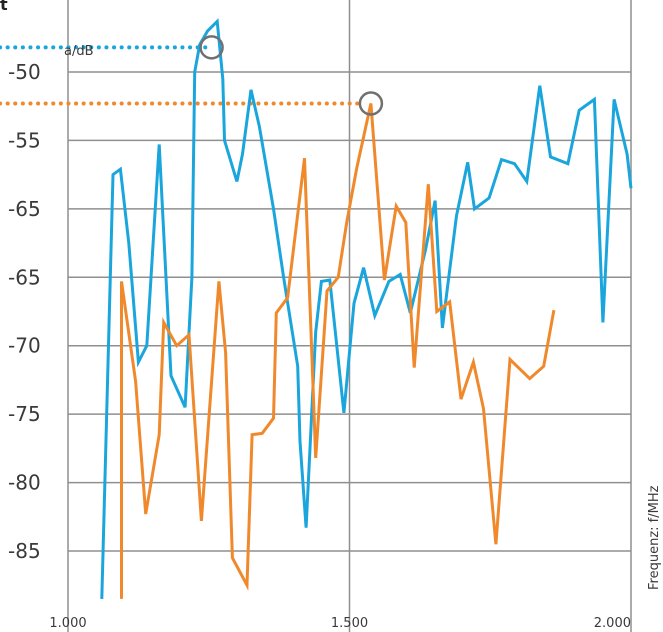 This screenshot has width=663, height=632. What do you see at coordinates (654, 537) in the screenshot?
I see `x-axis-label: Frequenz: f/MHz` at bounding box center [654, 537].